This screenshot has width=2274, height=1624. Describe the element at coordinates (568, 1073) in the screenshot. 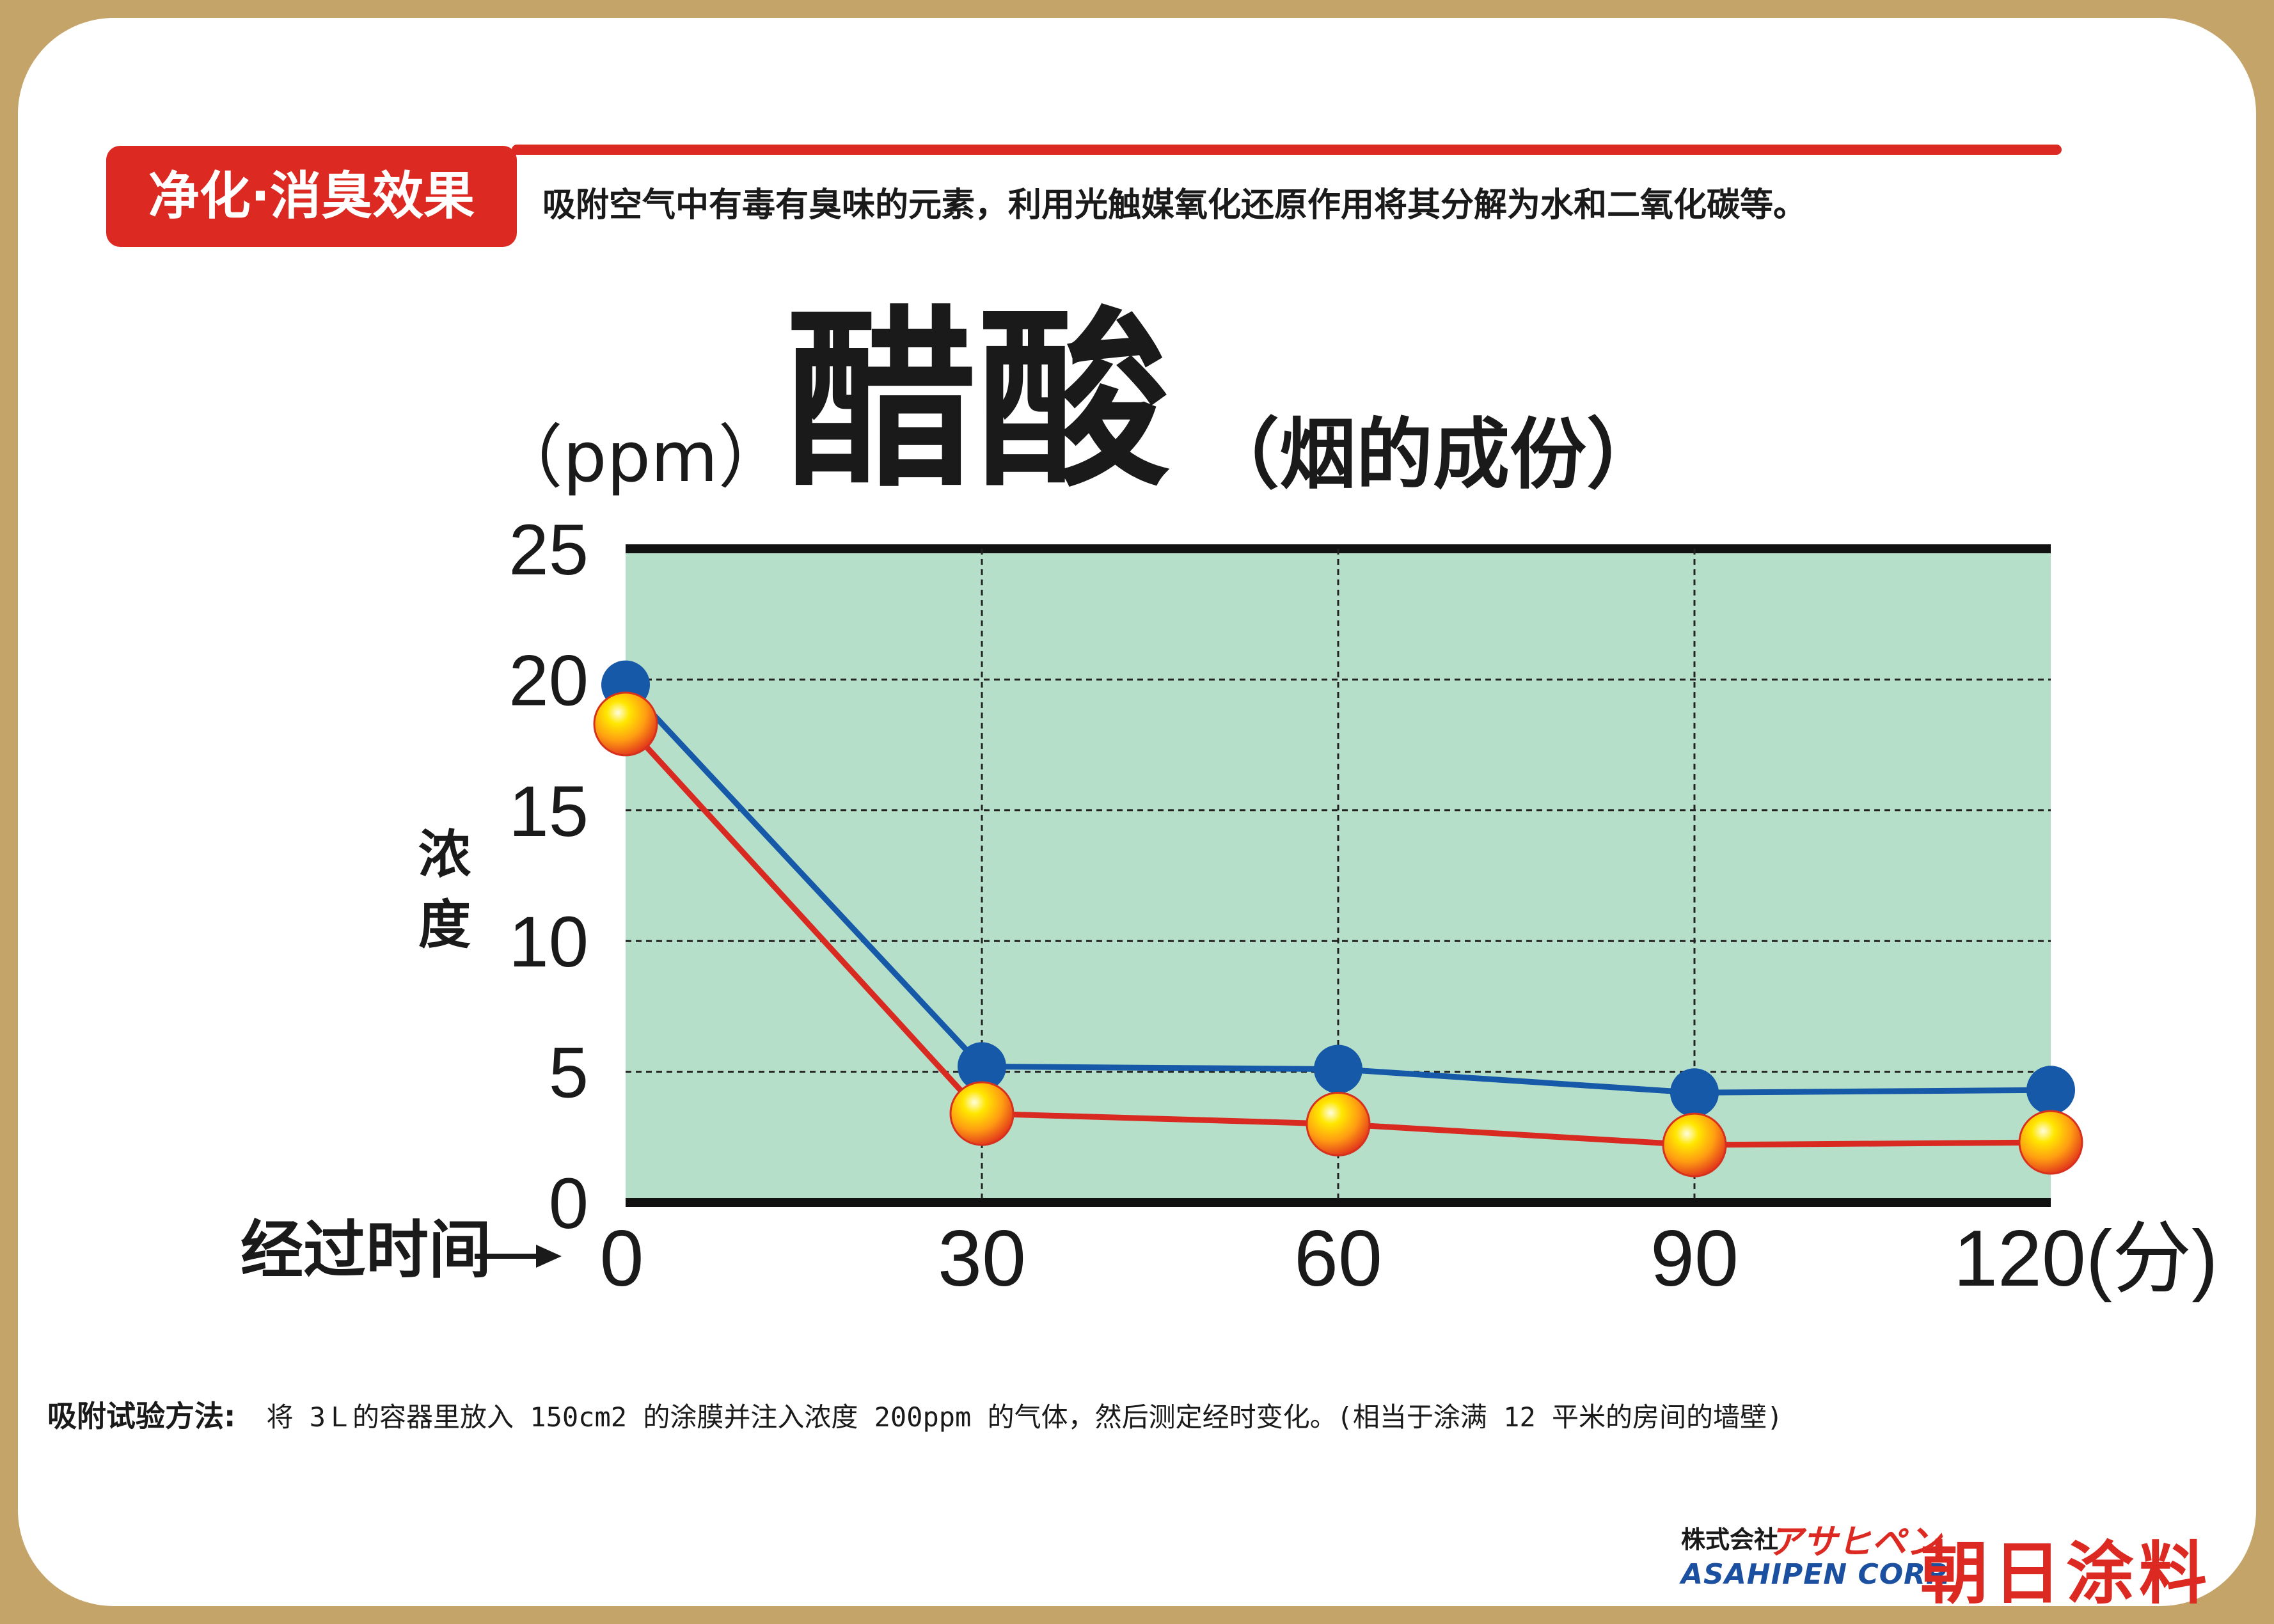

I see `y-tick-label: 5` at that location.